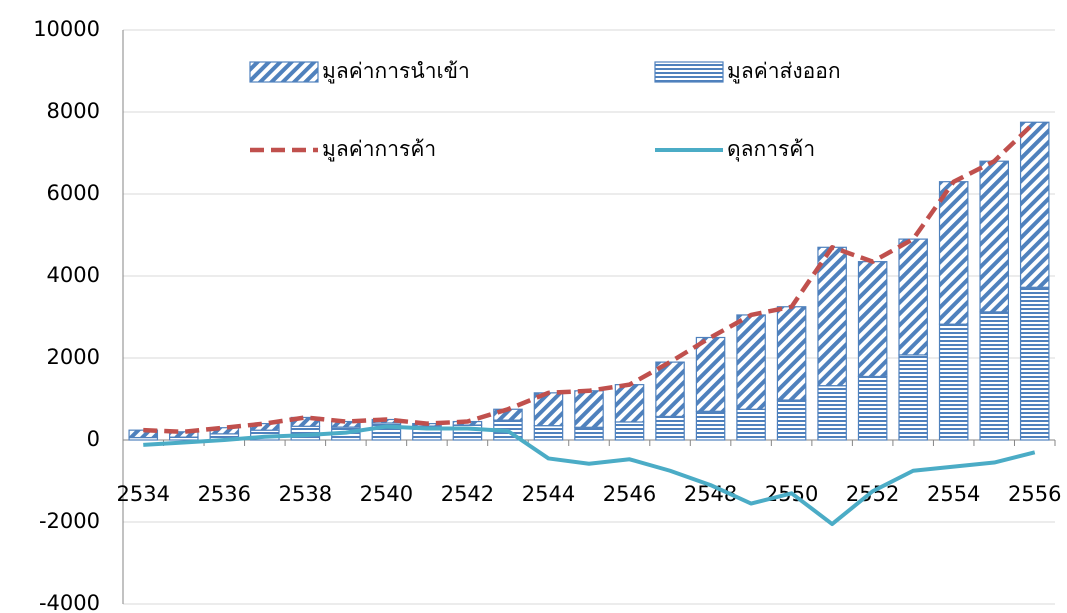 The height and width of the screenshot is (613, 1067). I want to click on legend-label: มูลค่าการค้า, so click(379, 149).